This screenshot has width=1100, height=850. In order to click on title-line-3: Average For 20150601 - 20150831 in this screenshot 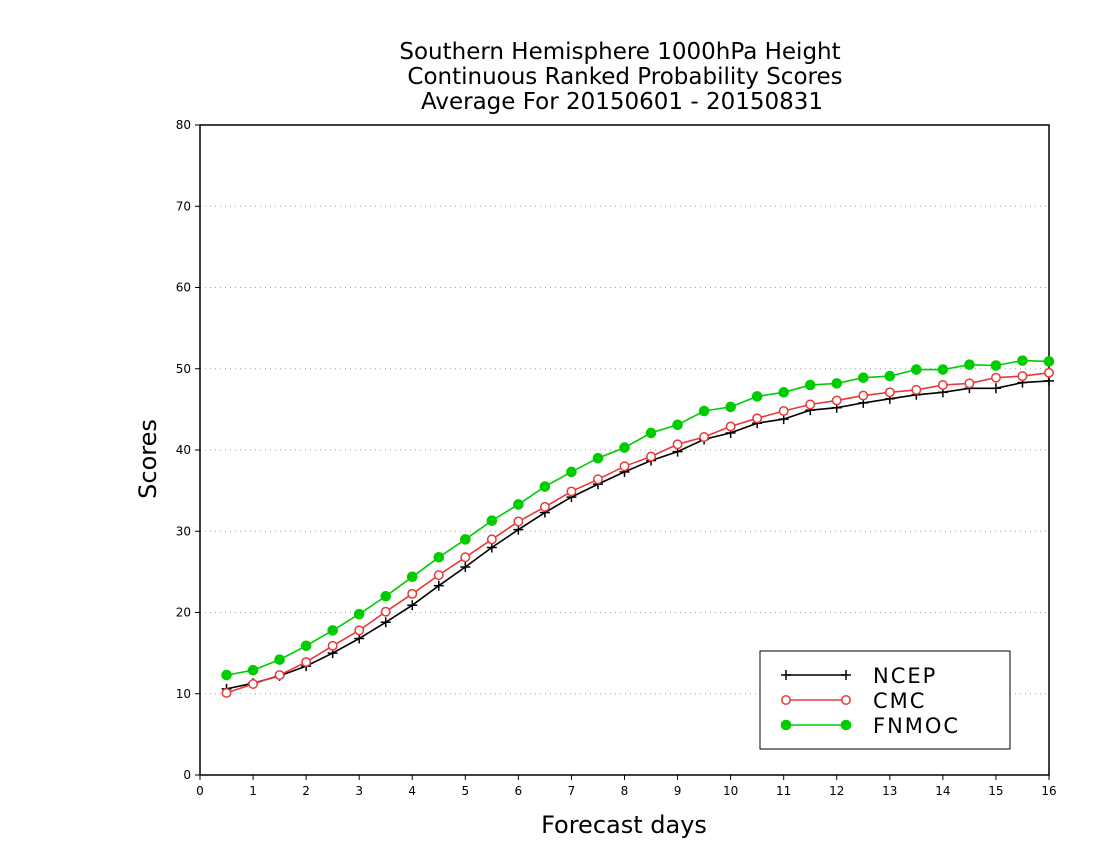, I will do `click(622, 102)`.